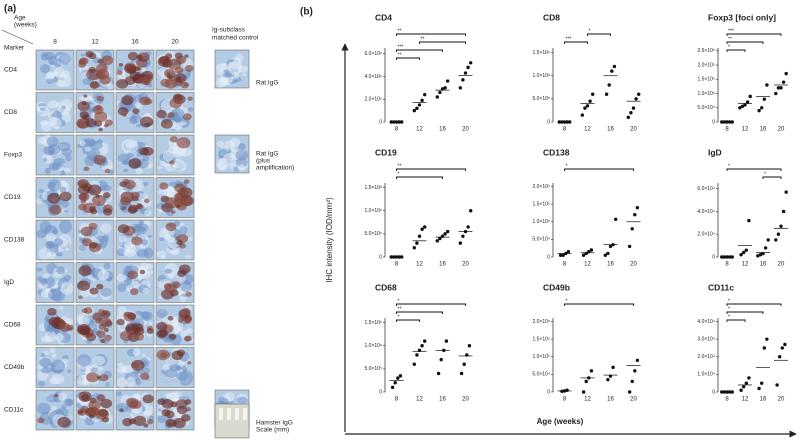  What do you see at coordinates (274, 423) in the screenshot?
I see `control-label: Hamster IgG` at bounding box center [274, 423].